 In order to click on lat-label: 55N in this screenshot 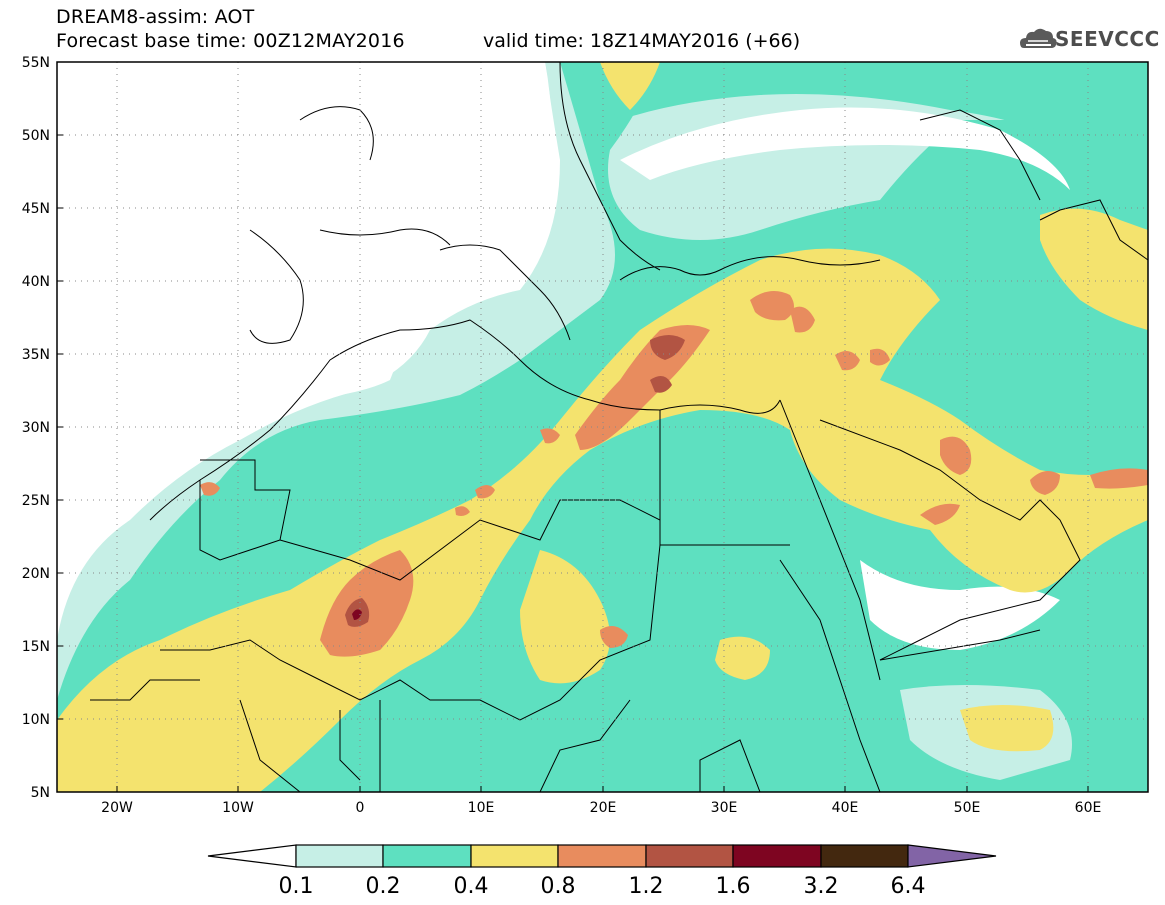, I will do `click(36, 63)`.